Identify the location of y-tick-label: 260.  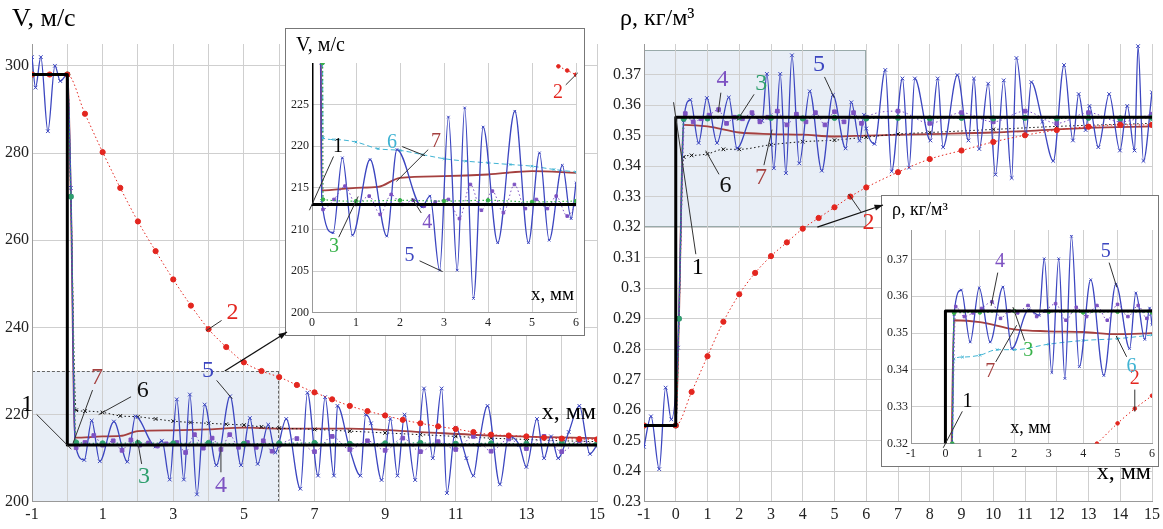
(17, 239).